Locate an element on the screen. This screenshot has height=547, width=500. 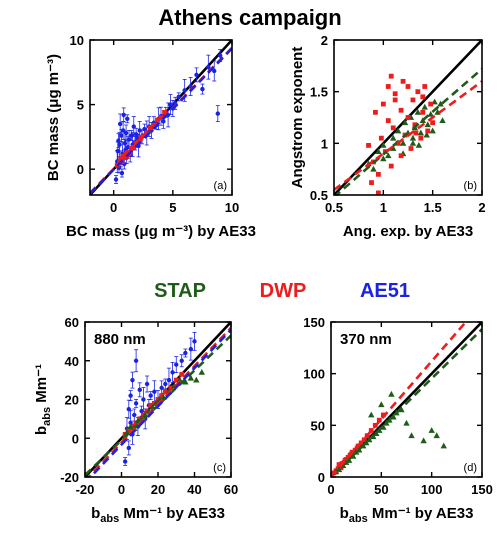
y-axis-label: Angstrom exponent is located at coordinates (297, 118).